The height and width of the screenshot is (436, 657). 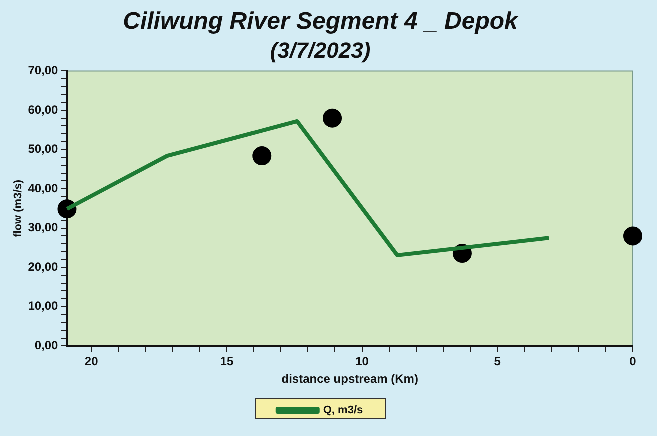 What do you see at coordinates (43, 267) in the screenshot?
I see `y-tick-label: 20,00` at bounding box center [43, 267].